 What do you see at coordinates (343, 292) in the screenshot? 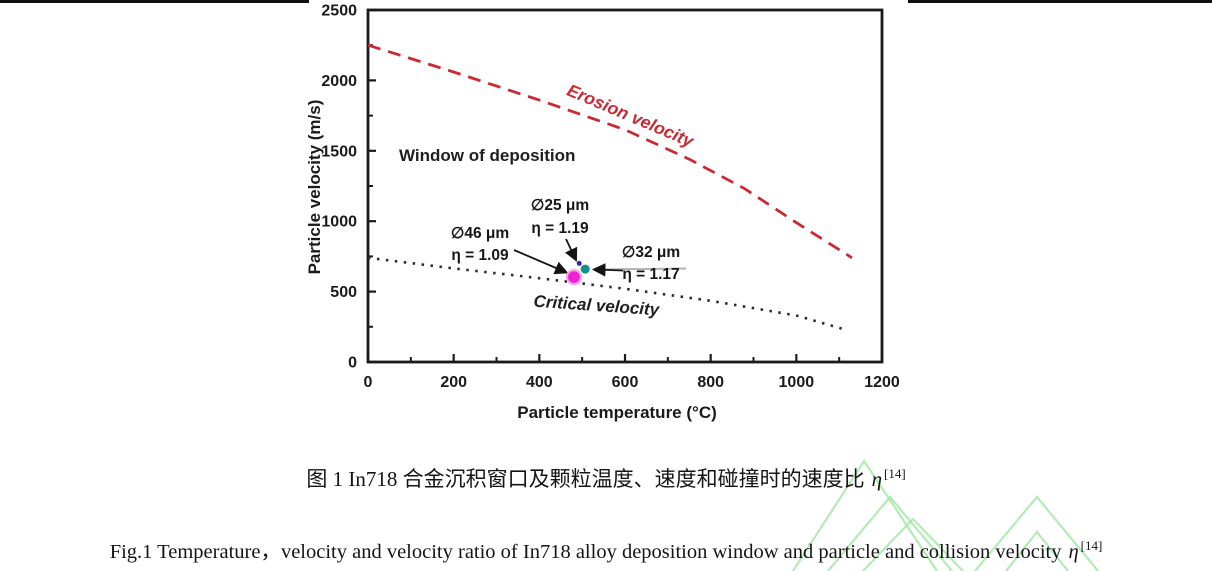
I see `y-tick-label: 500` at bounding box center [343, 292].